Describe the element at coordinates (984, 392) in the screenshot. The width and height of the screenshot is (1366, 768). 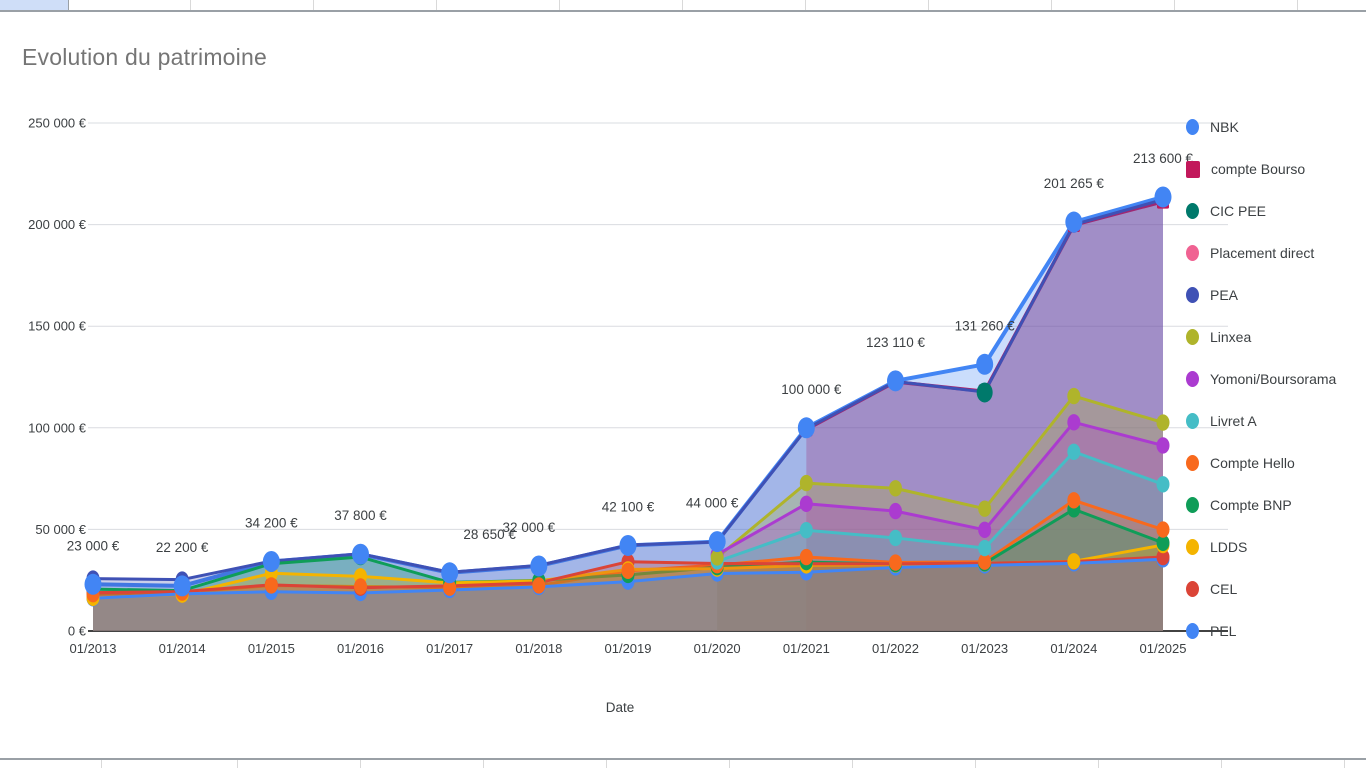
I see `point-cic-pee` at that location.